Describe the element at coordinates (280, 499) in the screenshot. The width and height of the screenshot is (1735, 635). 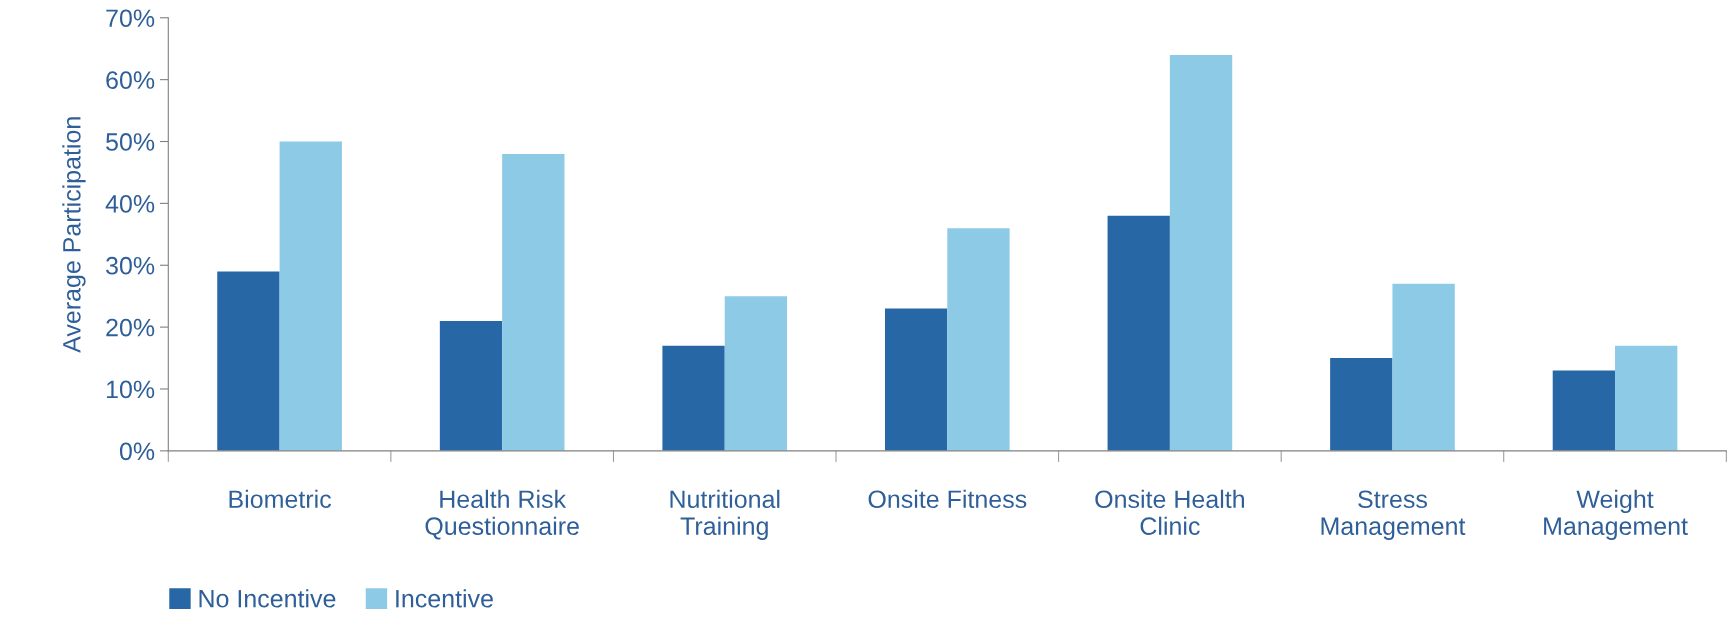
I see `x-tick-label: Biometric` at that location.